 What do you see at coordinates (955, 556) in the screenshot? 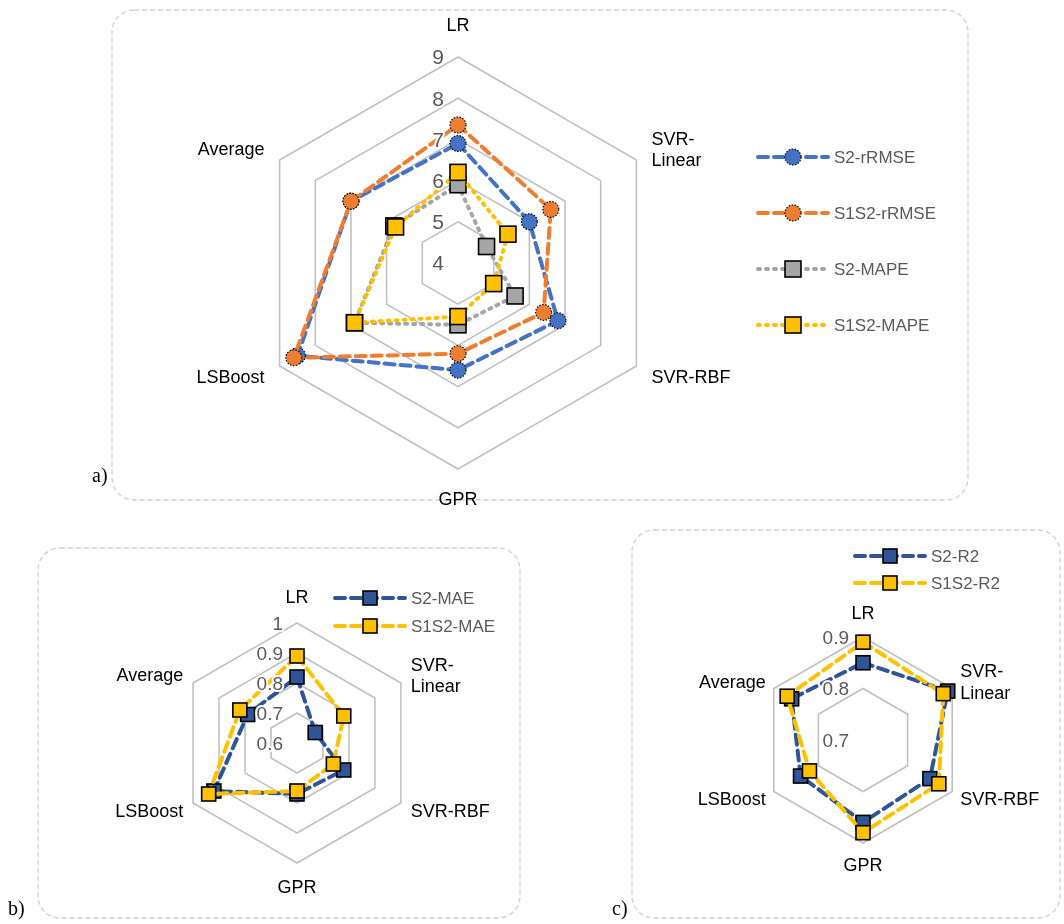
I see `legend-label: S2-R2` at bounding box center [955, 556].